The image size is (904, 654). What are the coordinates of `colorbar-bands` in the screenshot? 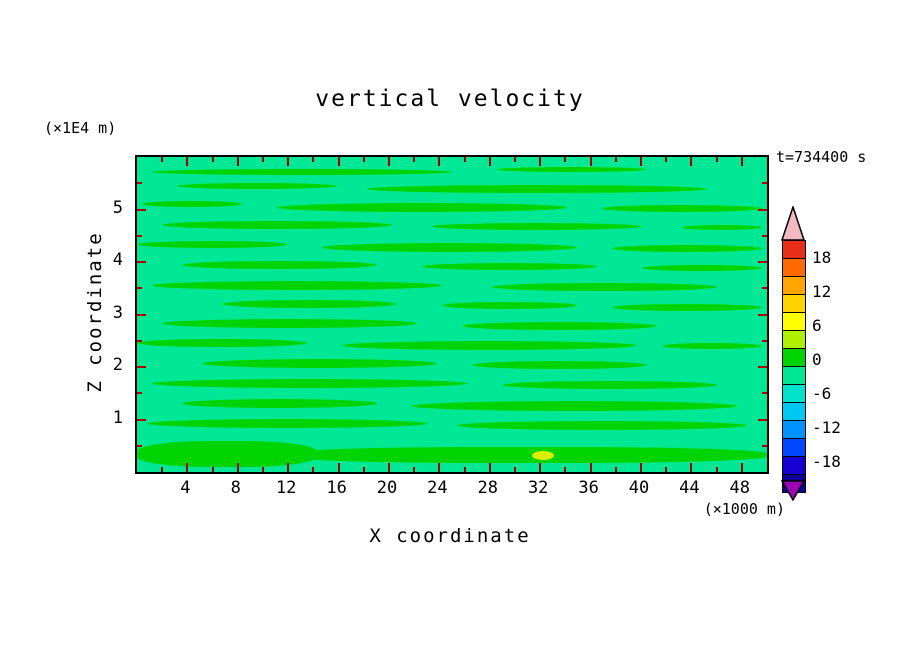 It's located at (794, 366).